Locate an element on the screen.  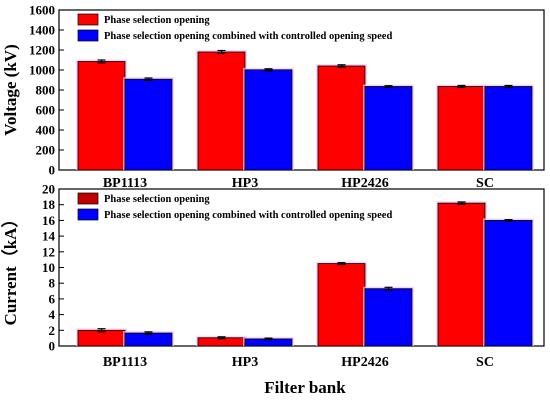
current-y-tick-label: 8 is located at coordinates (52, 283).